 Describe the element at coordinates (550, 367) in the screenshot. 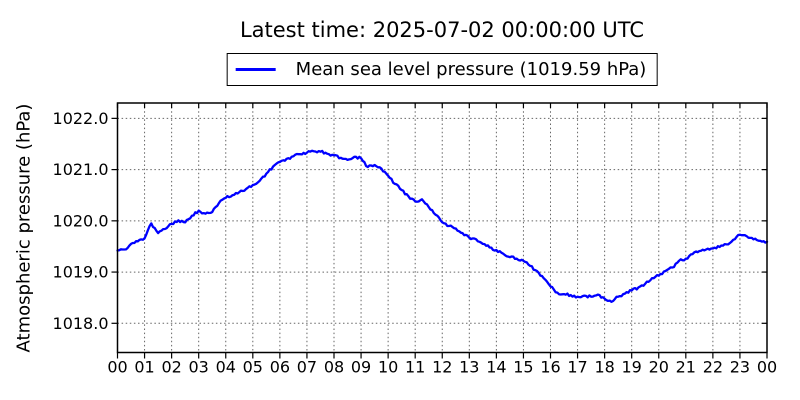

I see `x-tick-label: 16` at that location.